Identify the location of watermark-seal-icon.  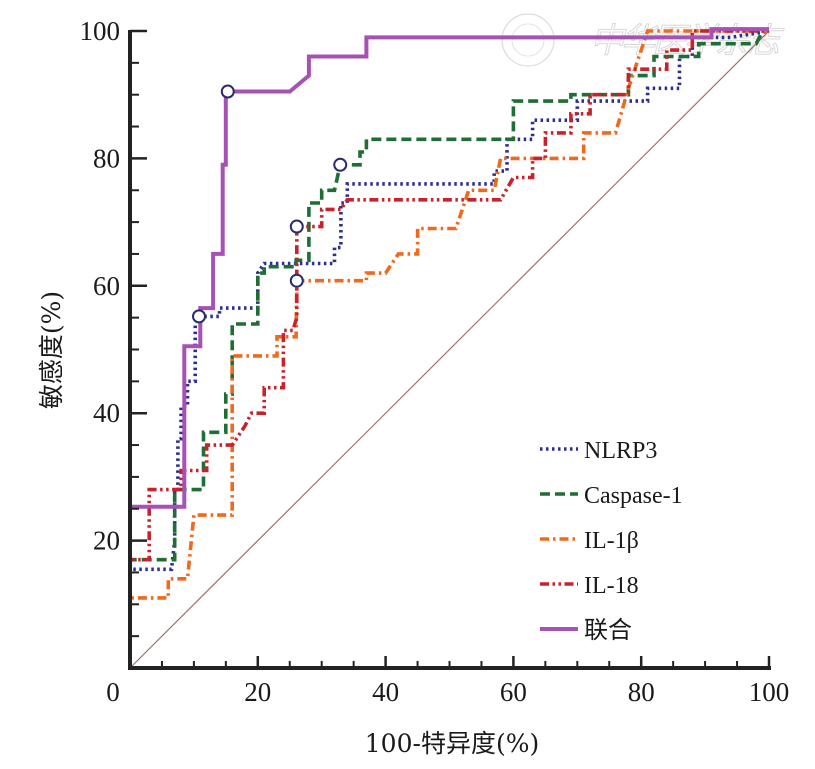
(528, 40).